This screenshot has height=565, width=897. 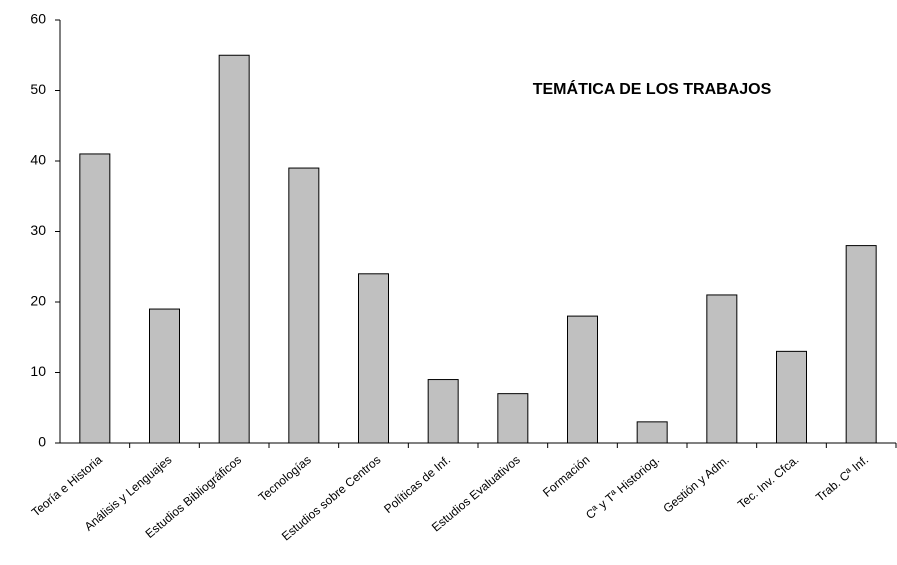 I want to click on x-tick-label: Tecnologías, so click(x=285, y=479).